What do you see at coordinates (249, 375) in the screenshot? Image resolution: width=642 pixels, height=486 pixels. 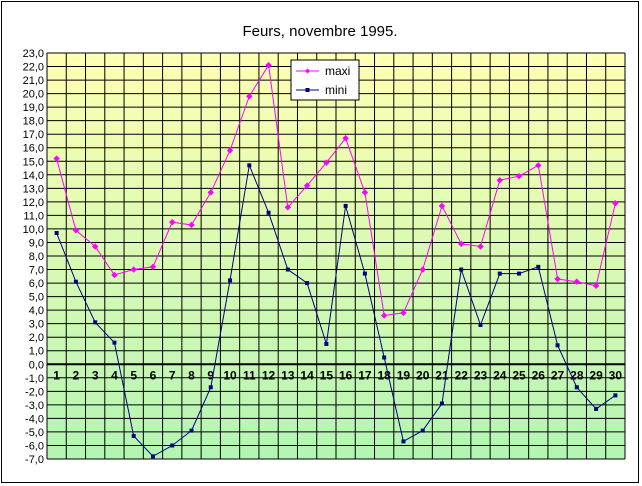 I see `x-tick-label: 11` at bounding box center [249, 375].